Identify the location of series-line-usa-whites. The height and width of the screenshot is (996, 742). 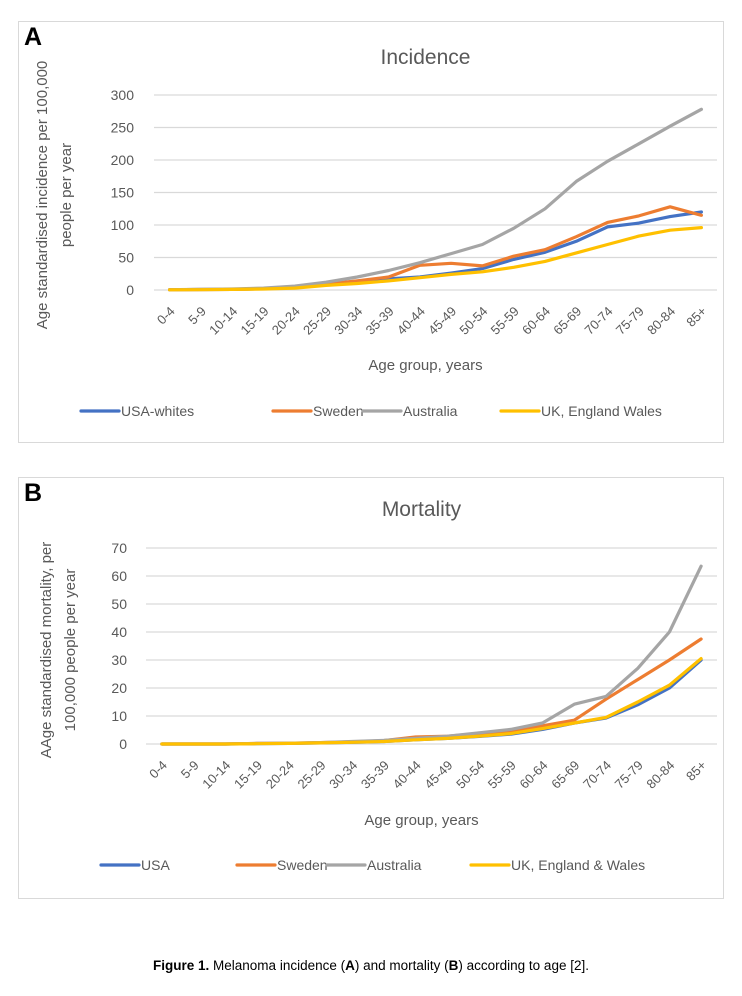
(436, 251).